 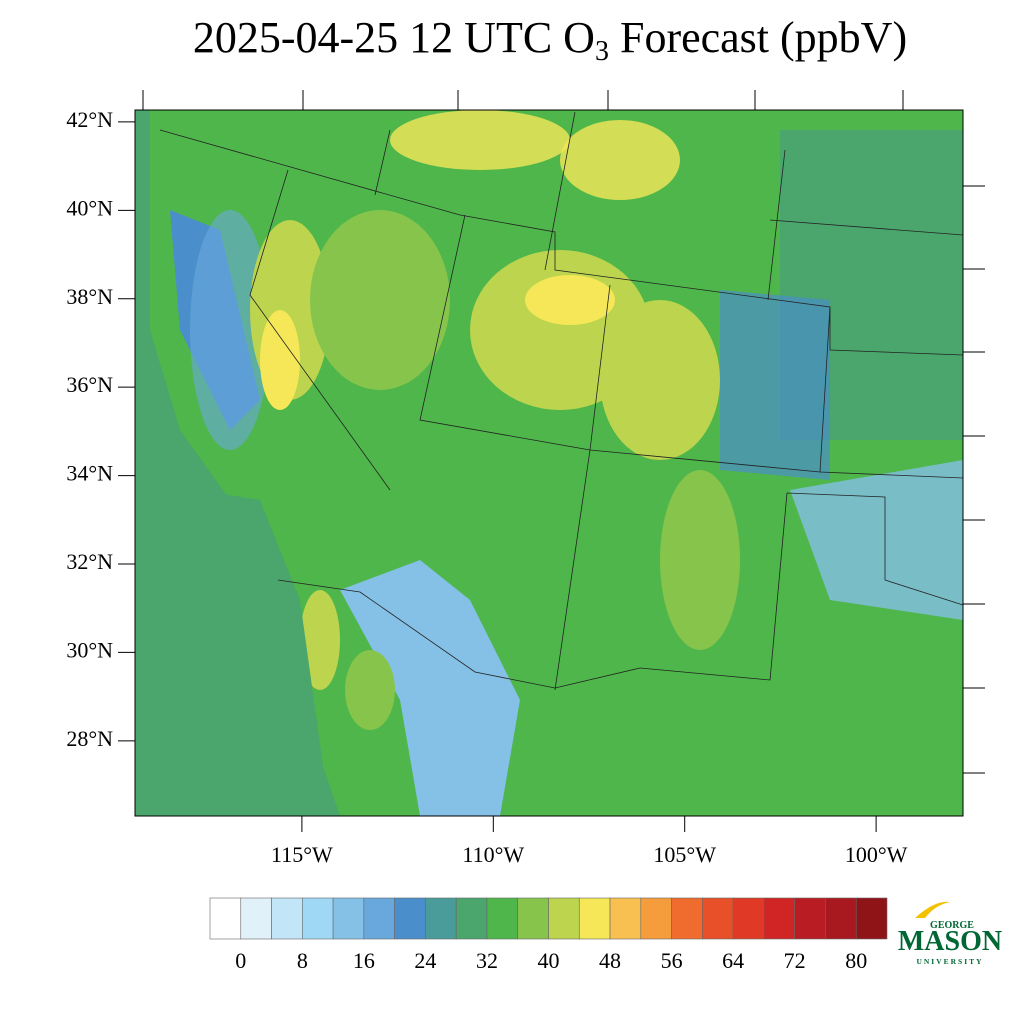 What do you see at coordinates (89, 296) in the screenshot?
I see `lat-label: 38°N` at bounding box center [89, 296].